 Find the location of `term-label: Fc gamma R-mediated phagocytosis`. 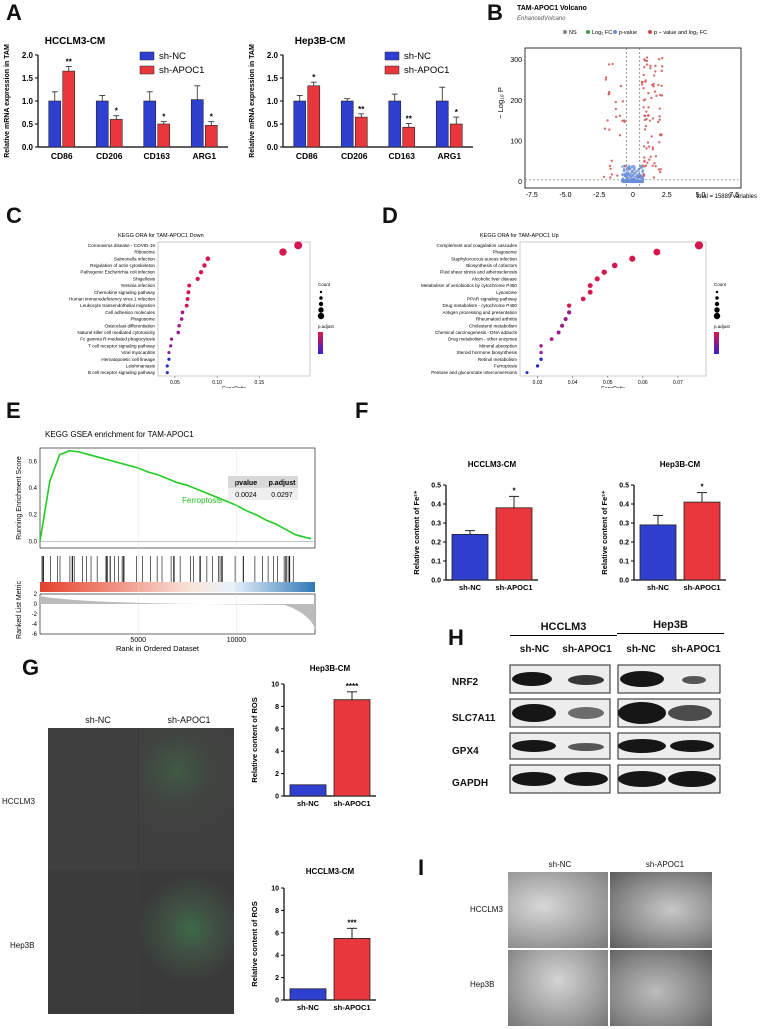

term-label: Fc gamma R-mediated phagocytosis is located at coordinates (118, 339).